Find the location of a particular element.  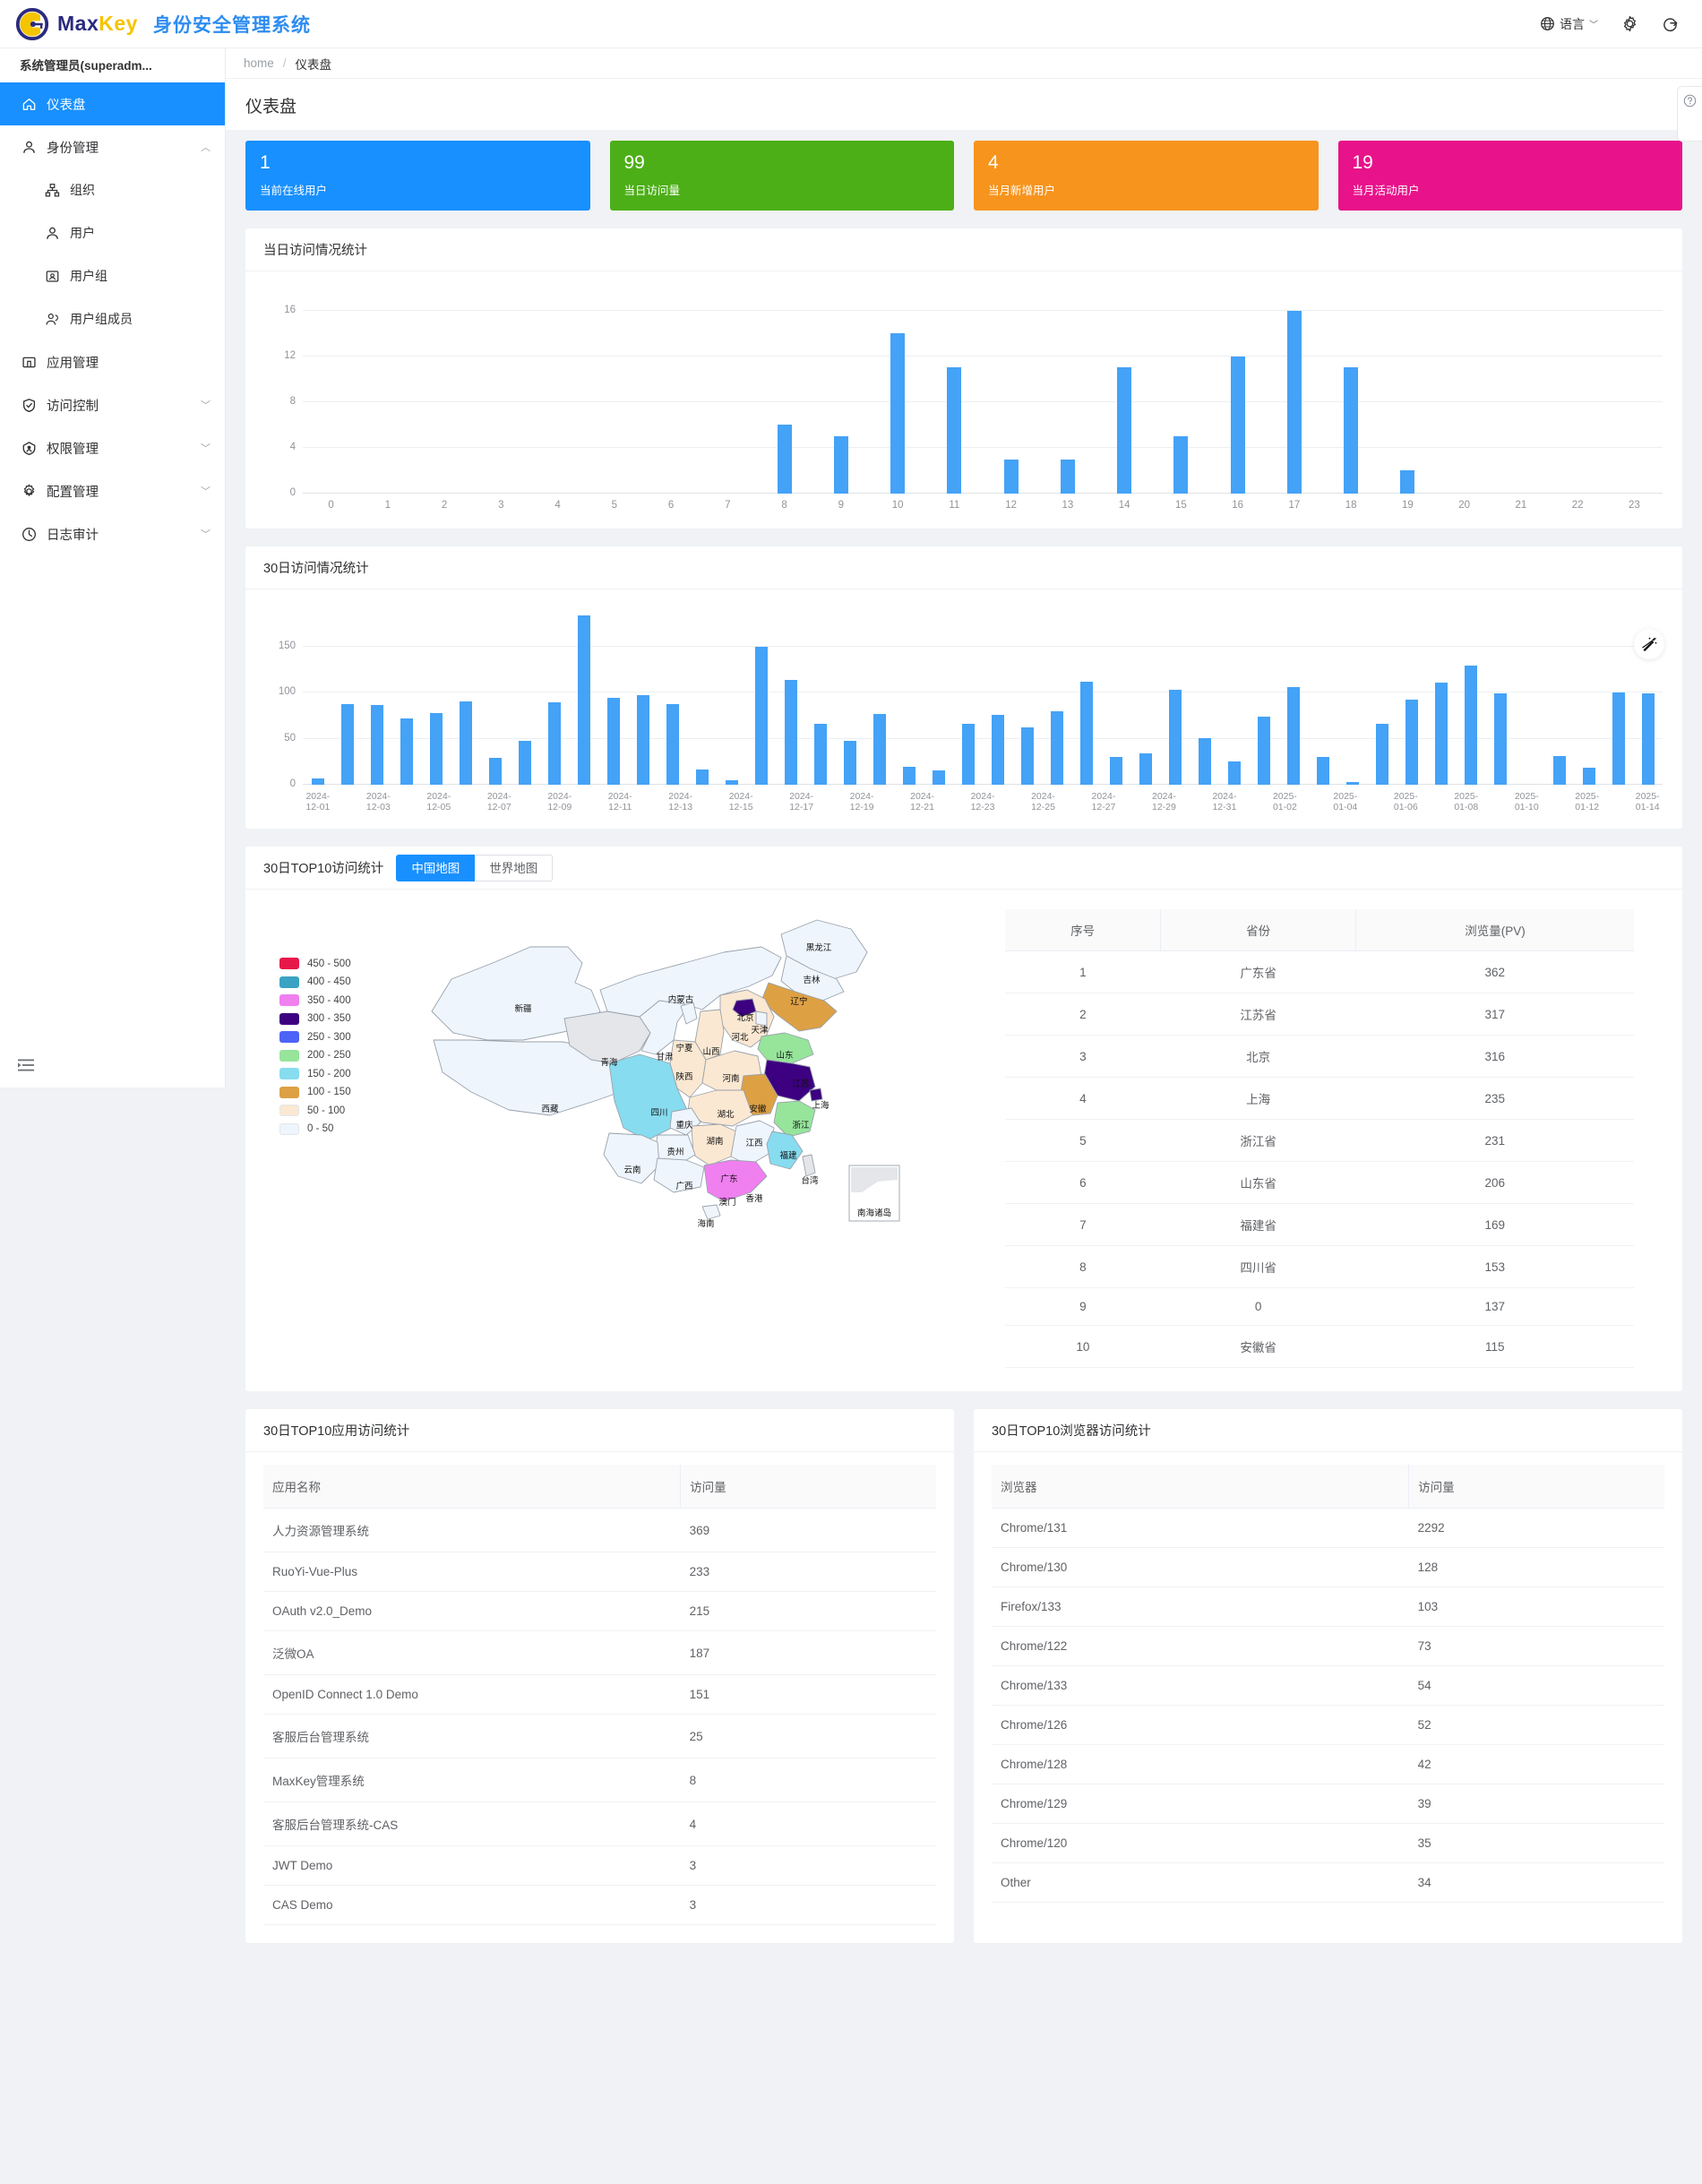

table-row: 人力资源管理系统 369 is located at coordinates (599, 1530).